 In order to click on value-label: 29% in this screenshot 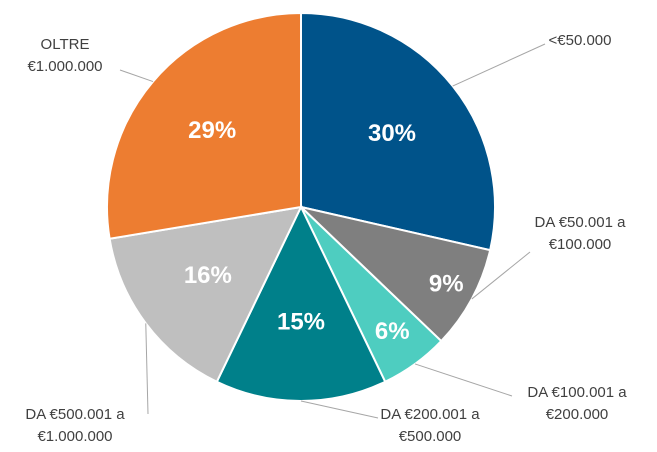, I will do `click(212, 130)`.